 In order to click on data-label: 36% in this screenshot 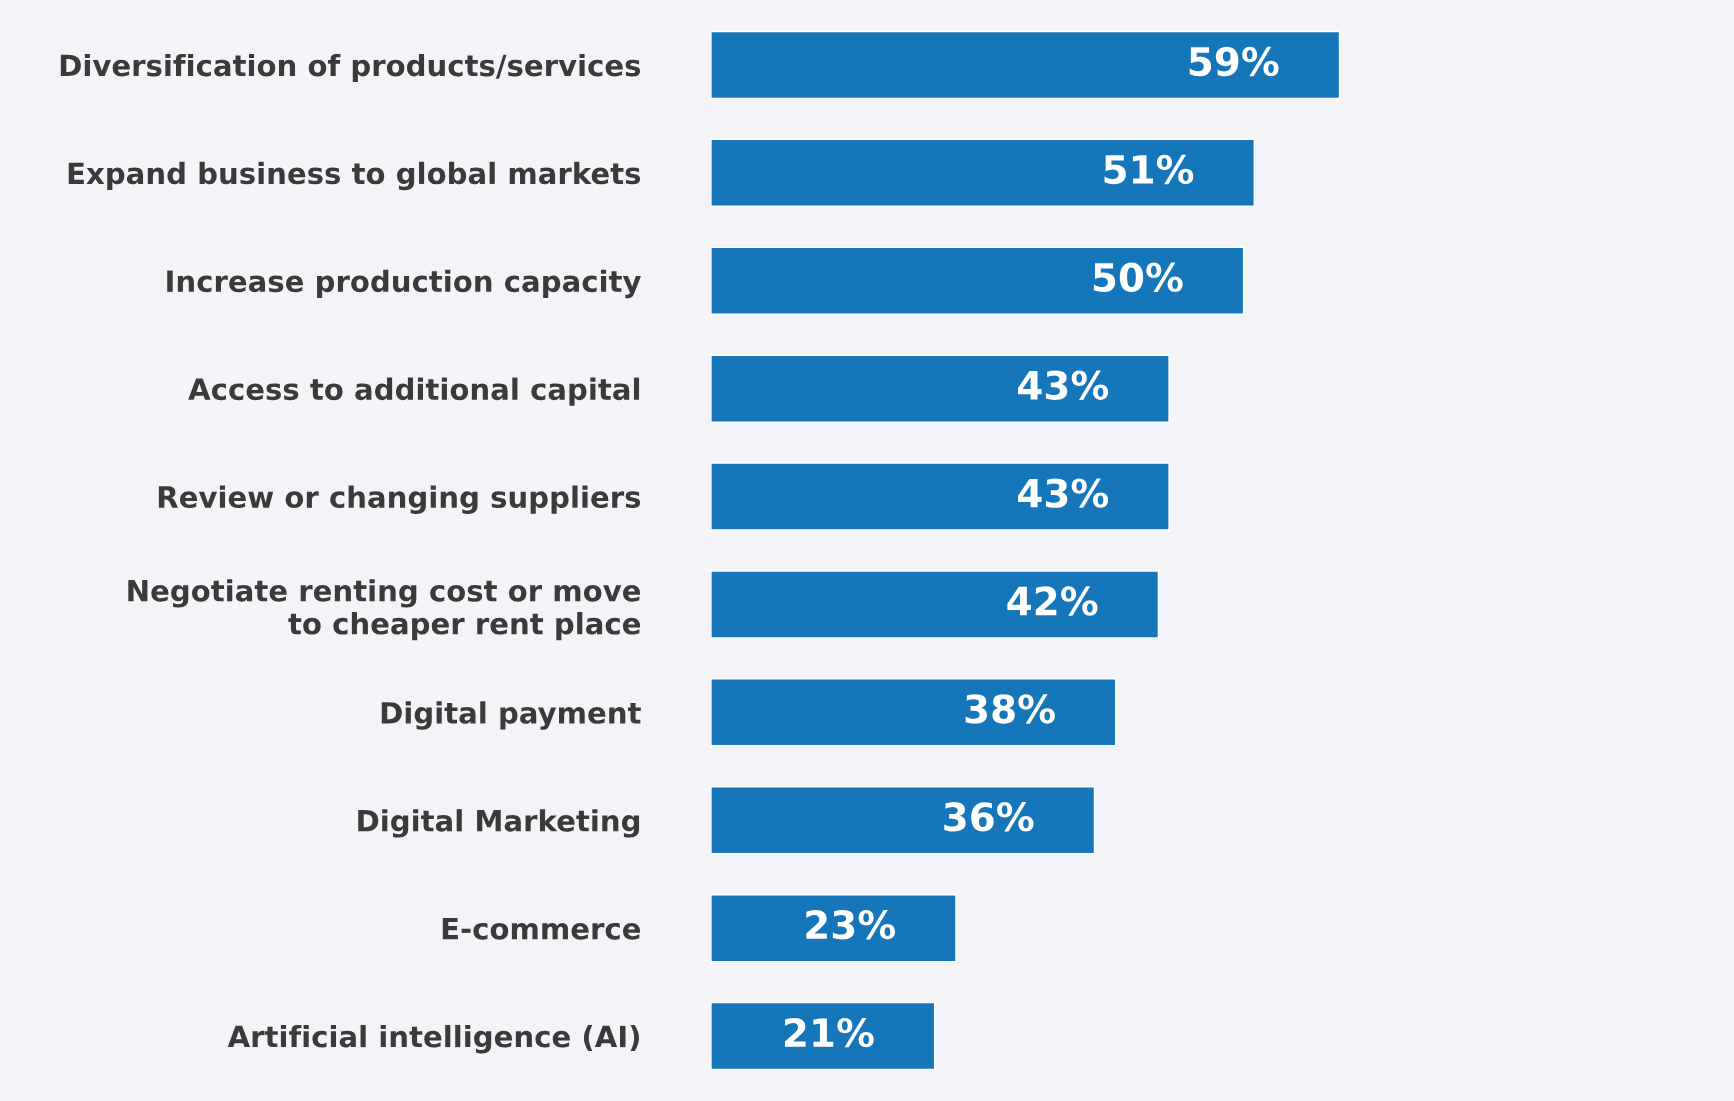, I will do `click(989, 817)`.